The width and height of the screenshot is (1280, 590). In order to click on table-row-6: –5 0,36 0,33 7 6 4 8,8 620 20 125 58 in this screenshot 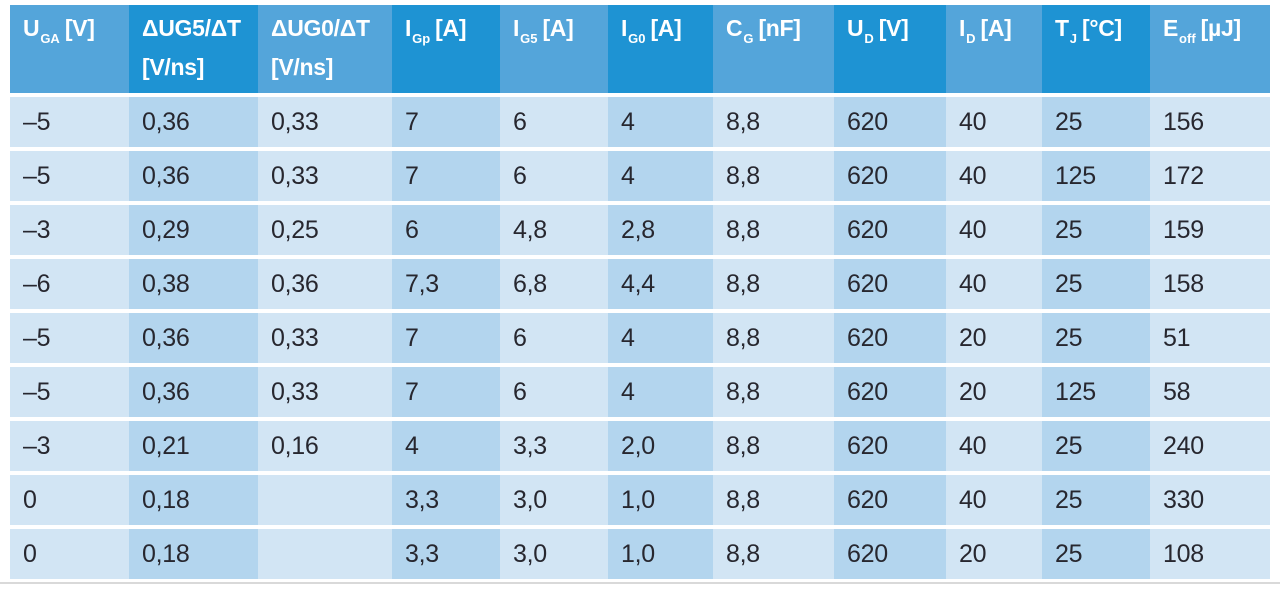, I will do `click(640, 392)`.